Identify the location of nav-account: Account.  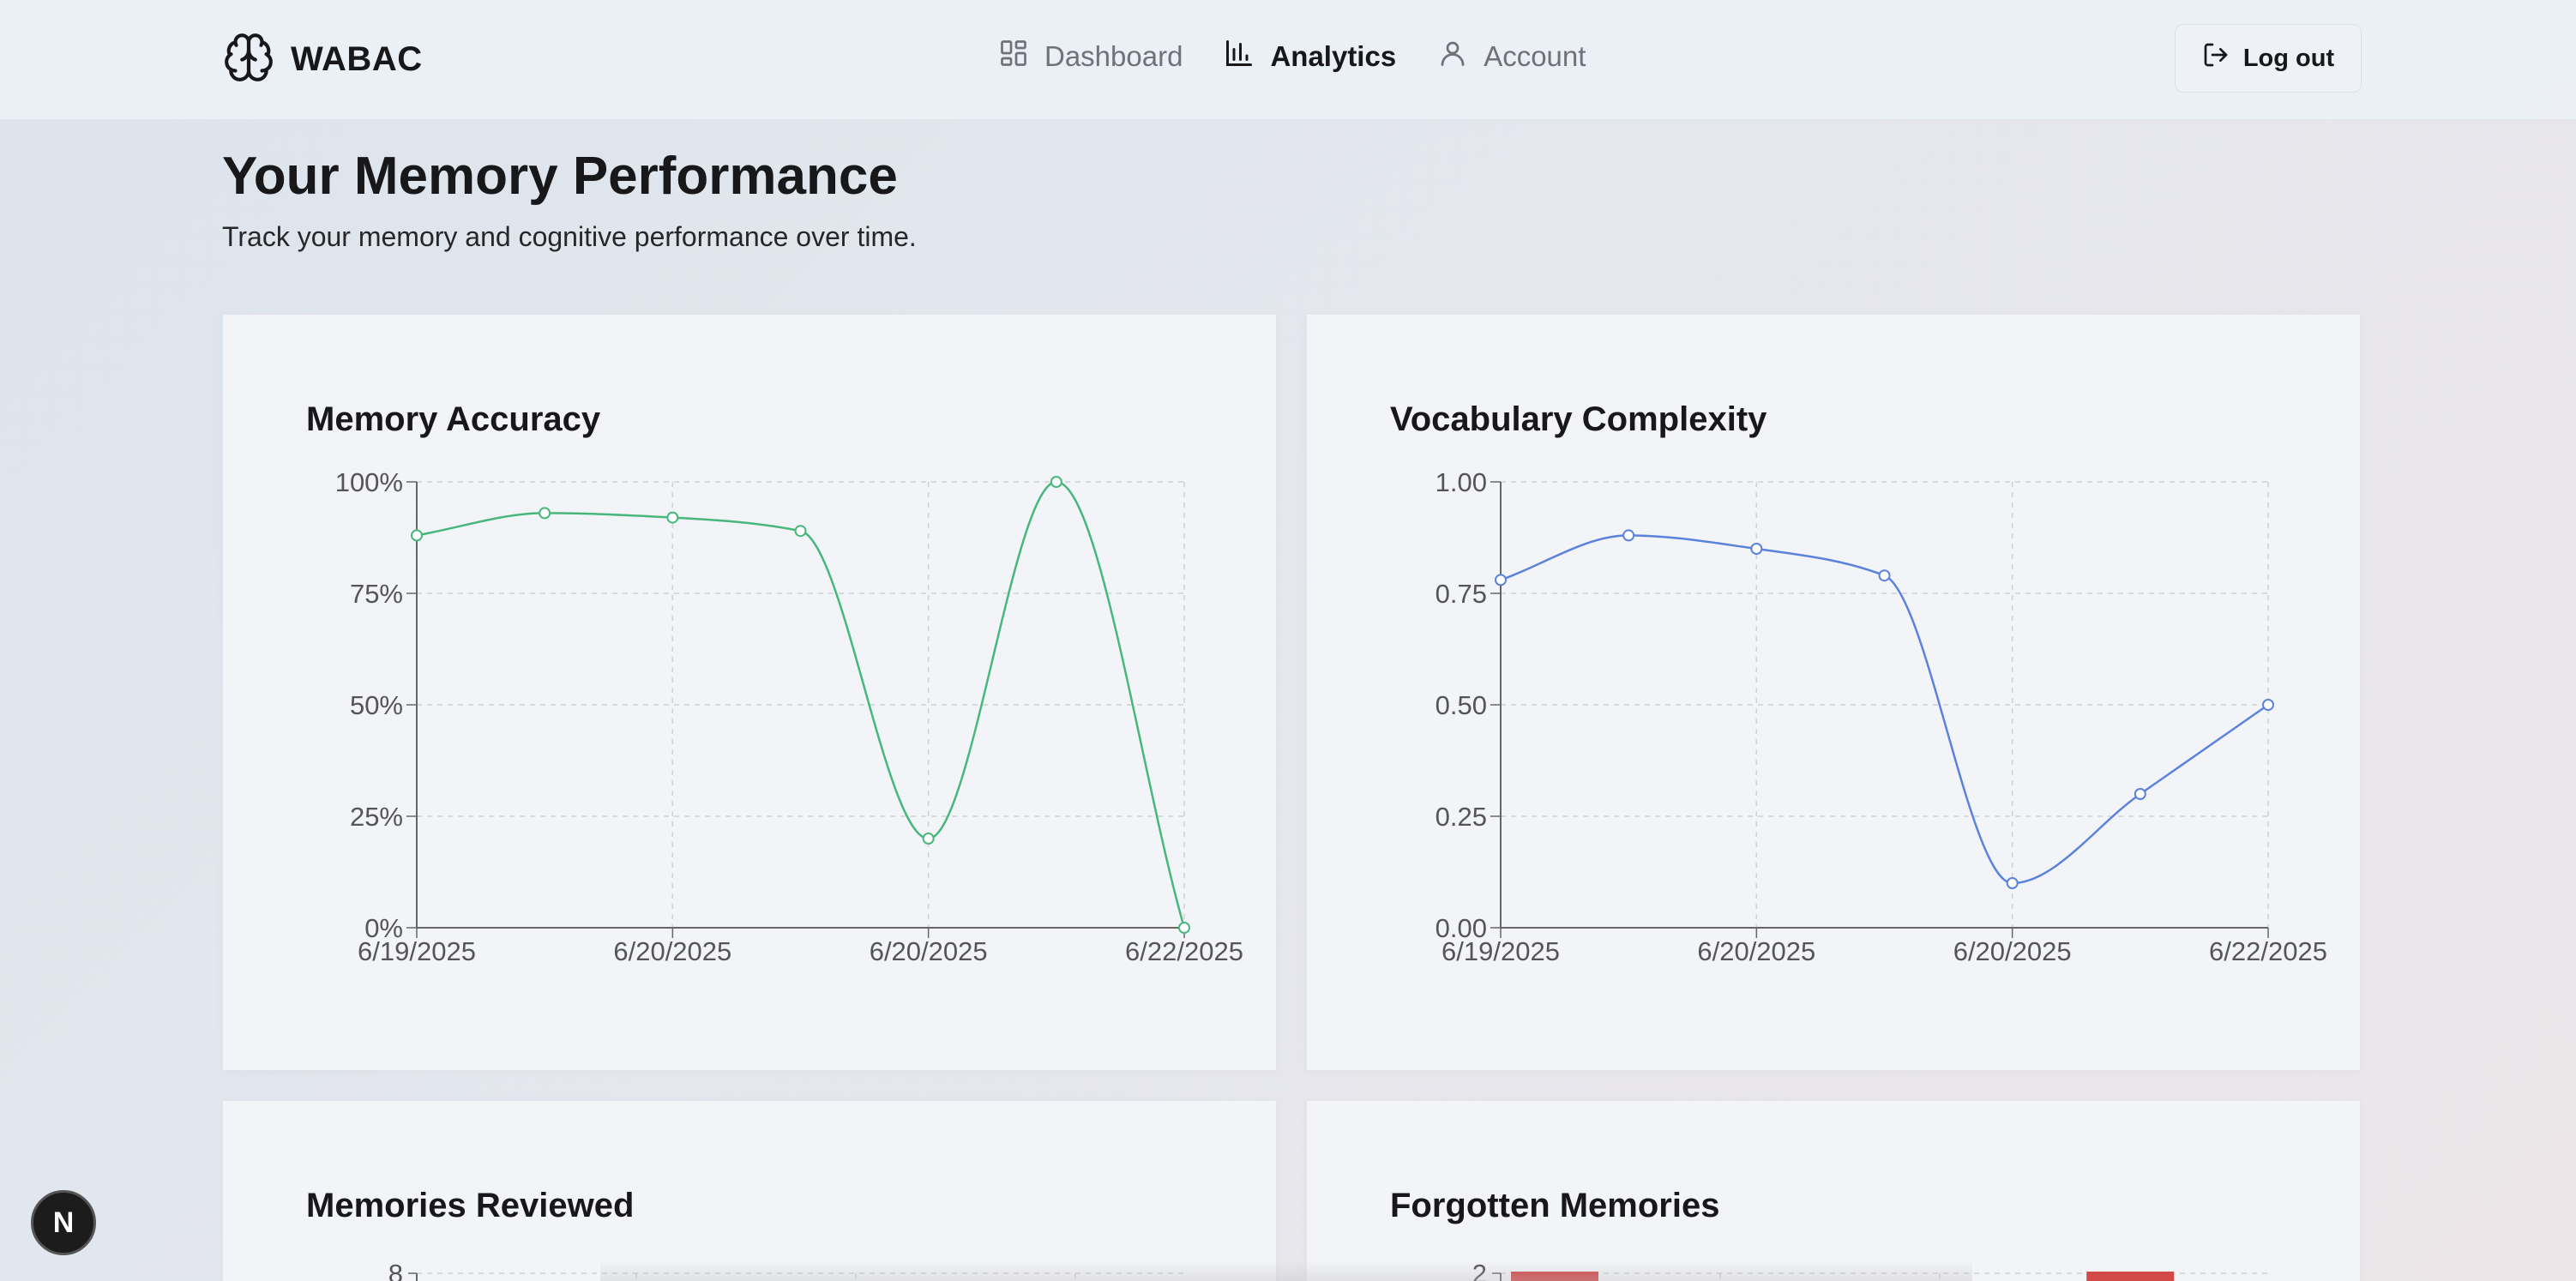
(1511, 56).